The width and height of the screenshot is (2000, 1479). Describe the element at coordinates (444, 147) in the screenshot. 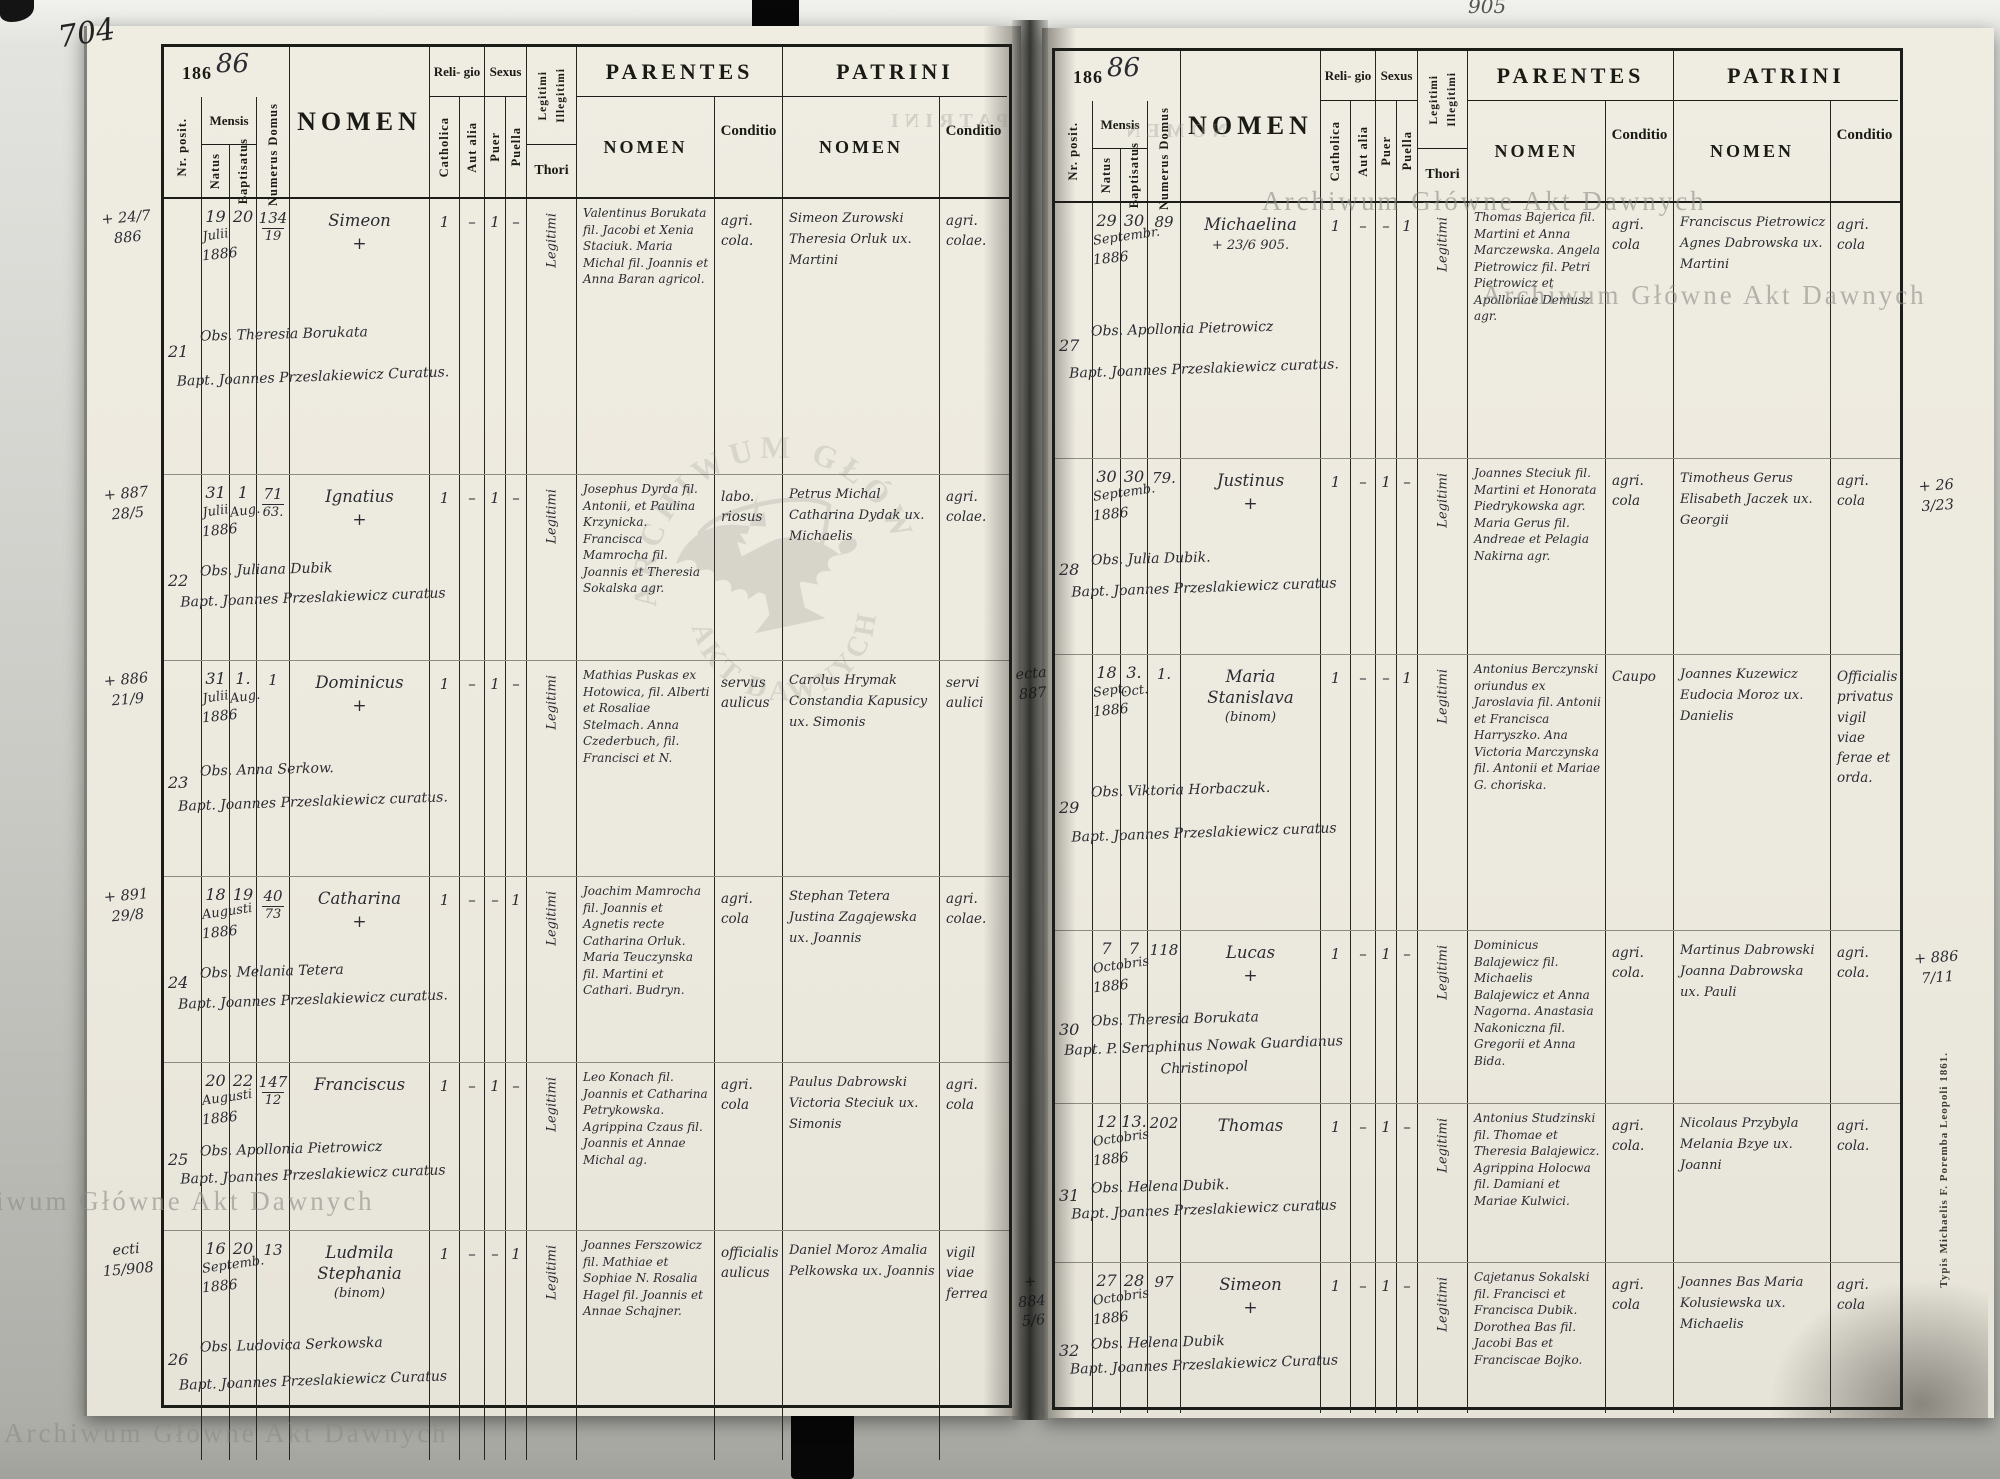

I see `col-header-catholica: Catholica` at that location.